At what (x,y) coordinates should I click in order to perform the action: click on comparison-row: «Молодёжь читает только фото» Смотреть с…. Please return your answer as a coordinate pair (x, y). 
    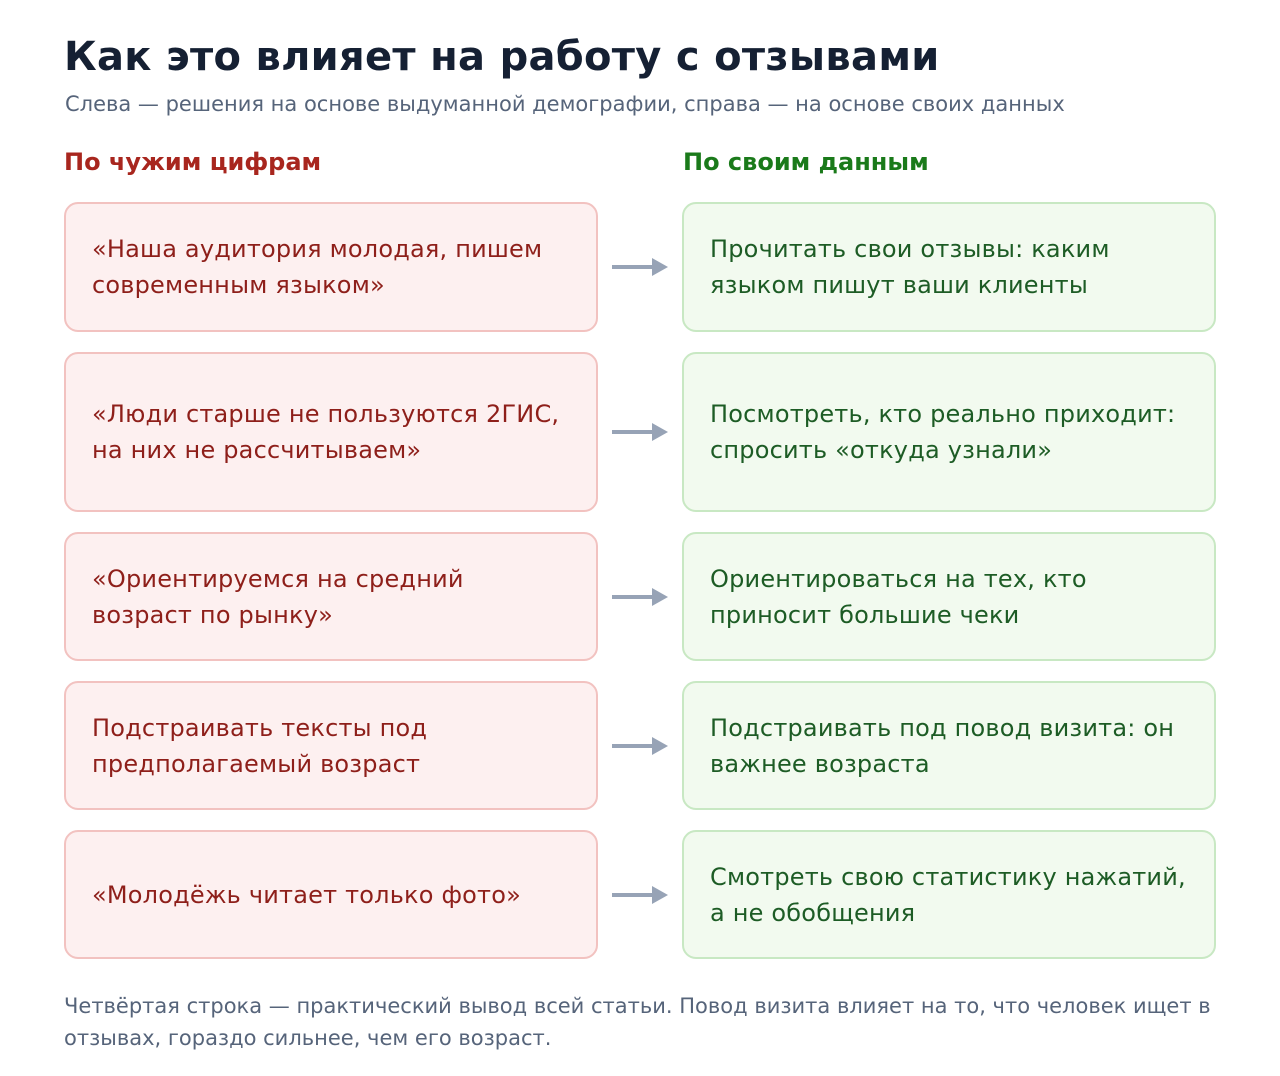
    Looking at the image, I should click on (640, 894).